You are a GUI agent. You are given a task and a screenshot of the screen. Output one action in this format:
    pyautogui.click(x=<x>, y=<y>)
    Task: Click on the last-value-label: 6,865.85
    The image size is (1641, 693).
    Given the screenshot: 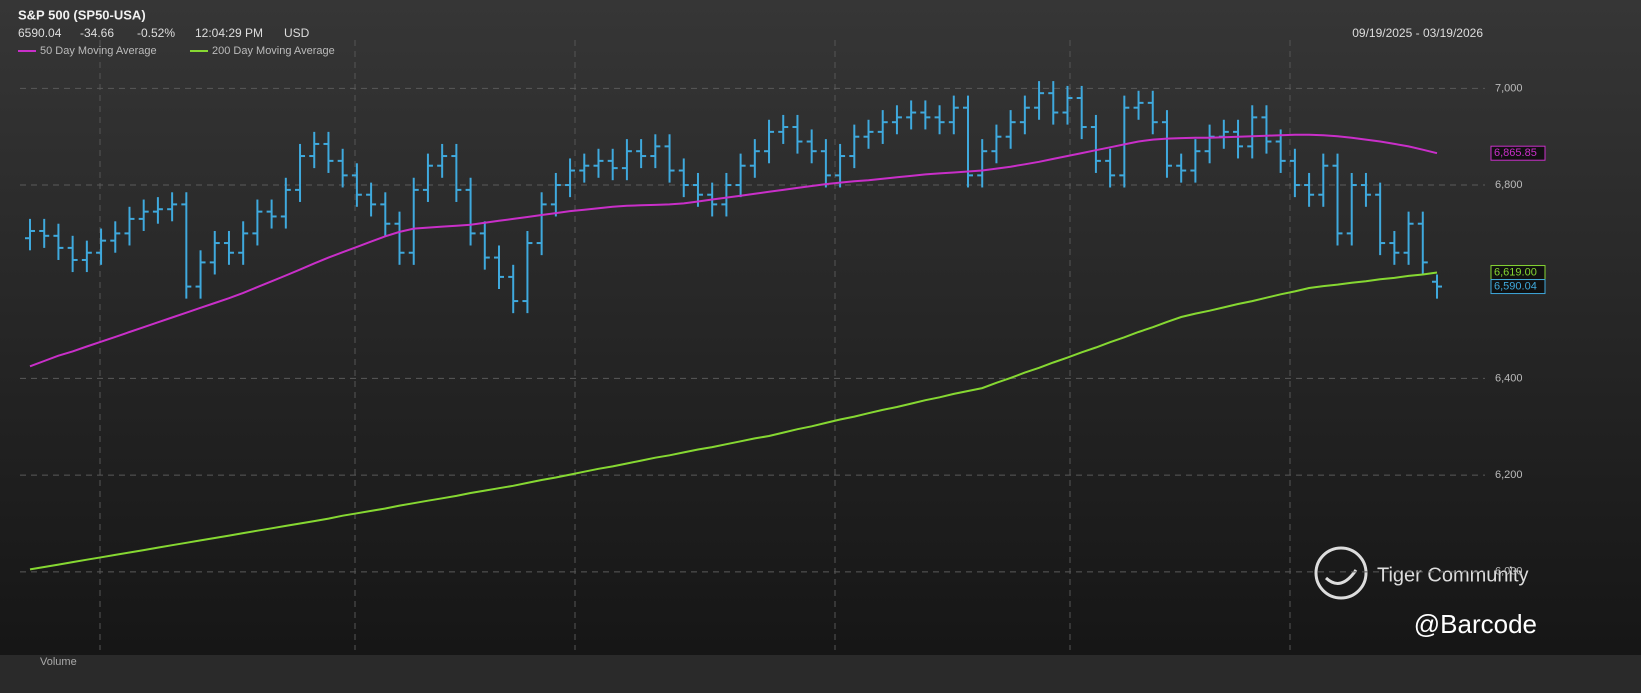 What is the action you would take?
    pyautogui.click(x=1515, y=153)
    